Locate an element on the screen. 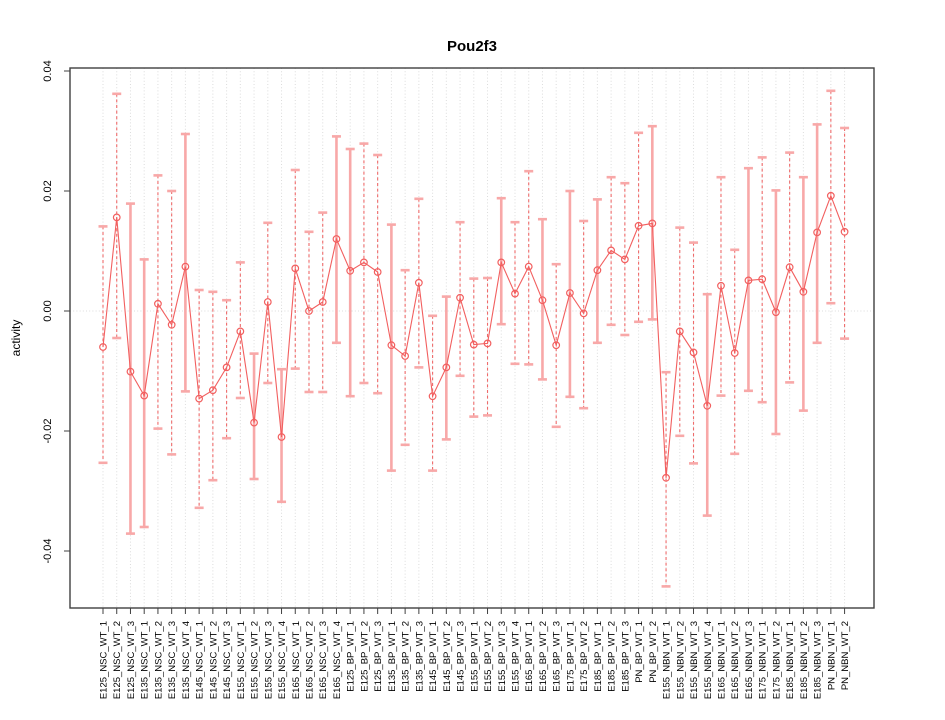 The width and height of the screenshot is (945, 720). x-tick-label: E155_NBN_WT_1 is located at coordinates (667, 660).